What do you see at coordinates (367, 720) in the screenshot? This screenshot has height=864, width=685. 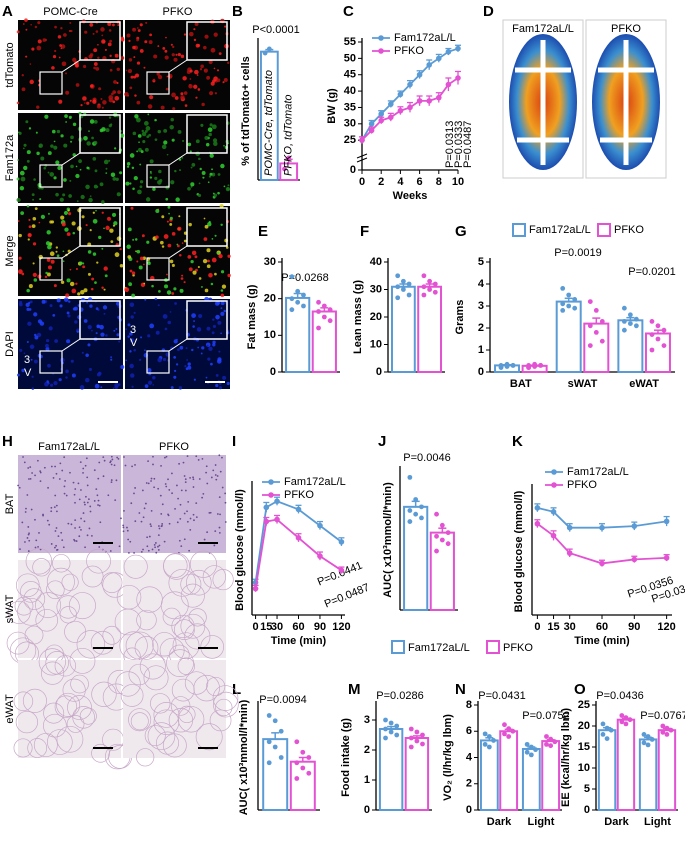 I see `y-tick-label: 3` at bounding box center [367, 720].